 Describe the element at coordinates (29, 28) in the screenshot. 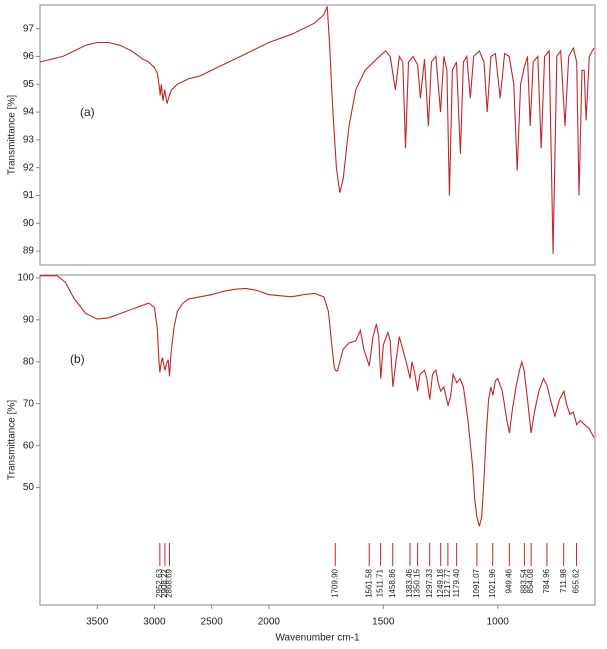

I see `y-tick-label: 97` at that location.